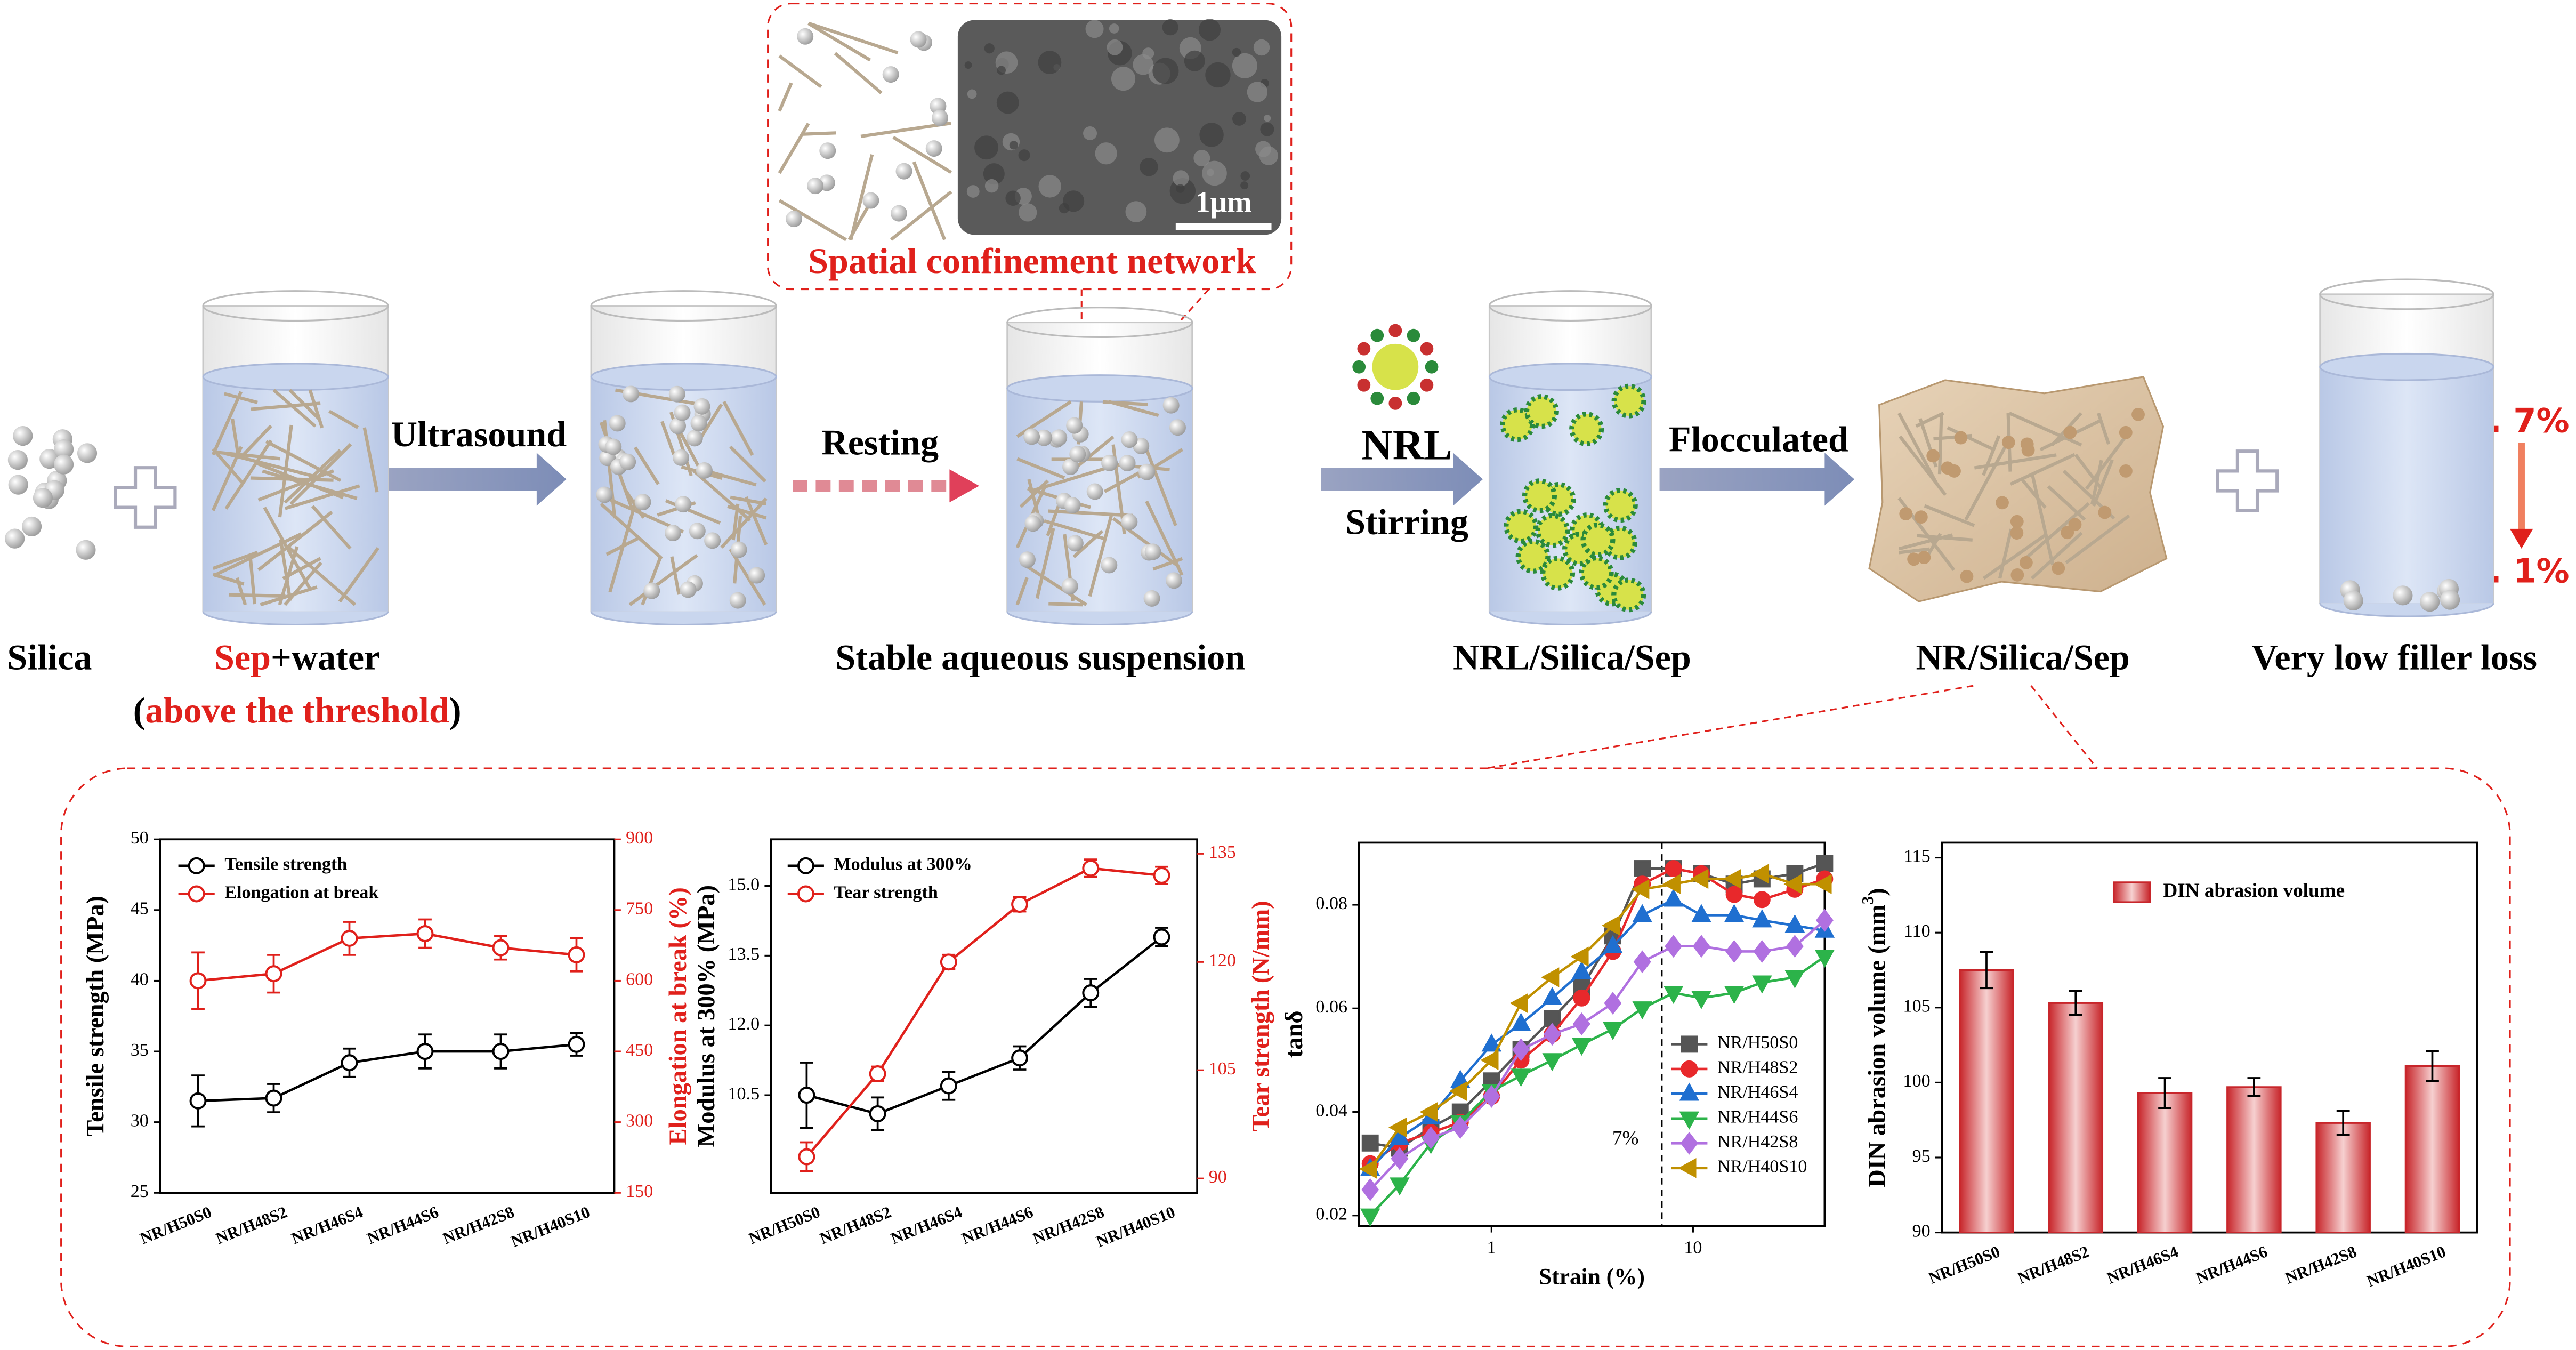 The width and height of the screenshot is (2576, 1350). What do you see at coordinates (1572, 657) in the screenshot?
I see `label: NRL/Silica/Sep` at bounding box center [1572, 657].